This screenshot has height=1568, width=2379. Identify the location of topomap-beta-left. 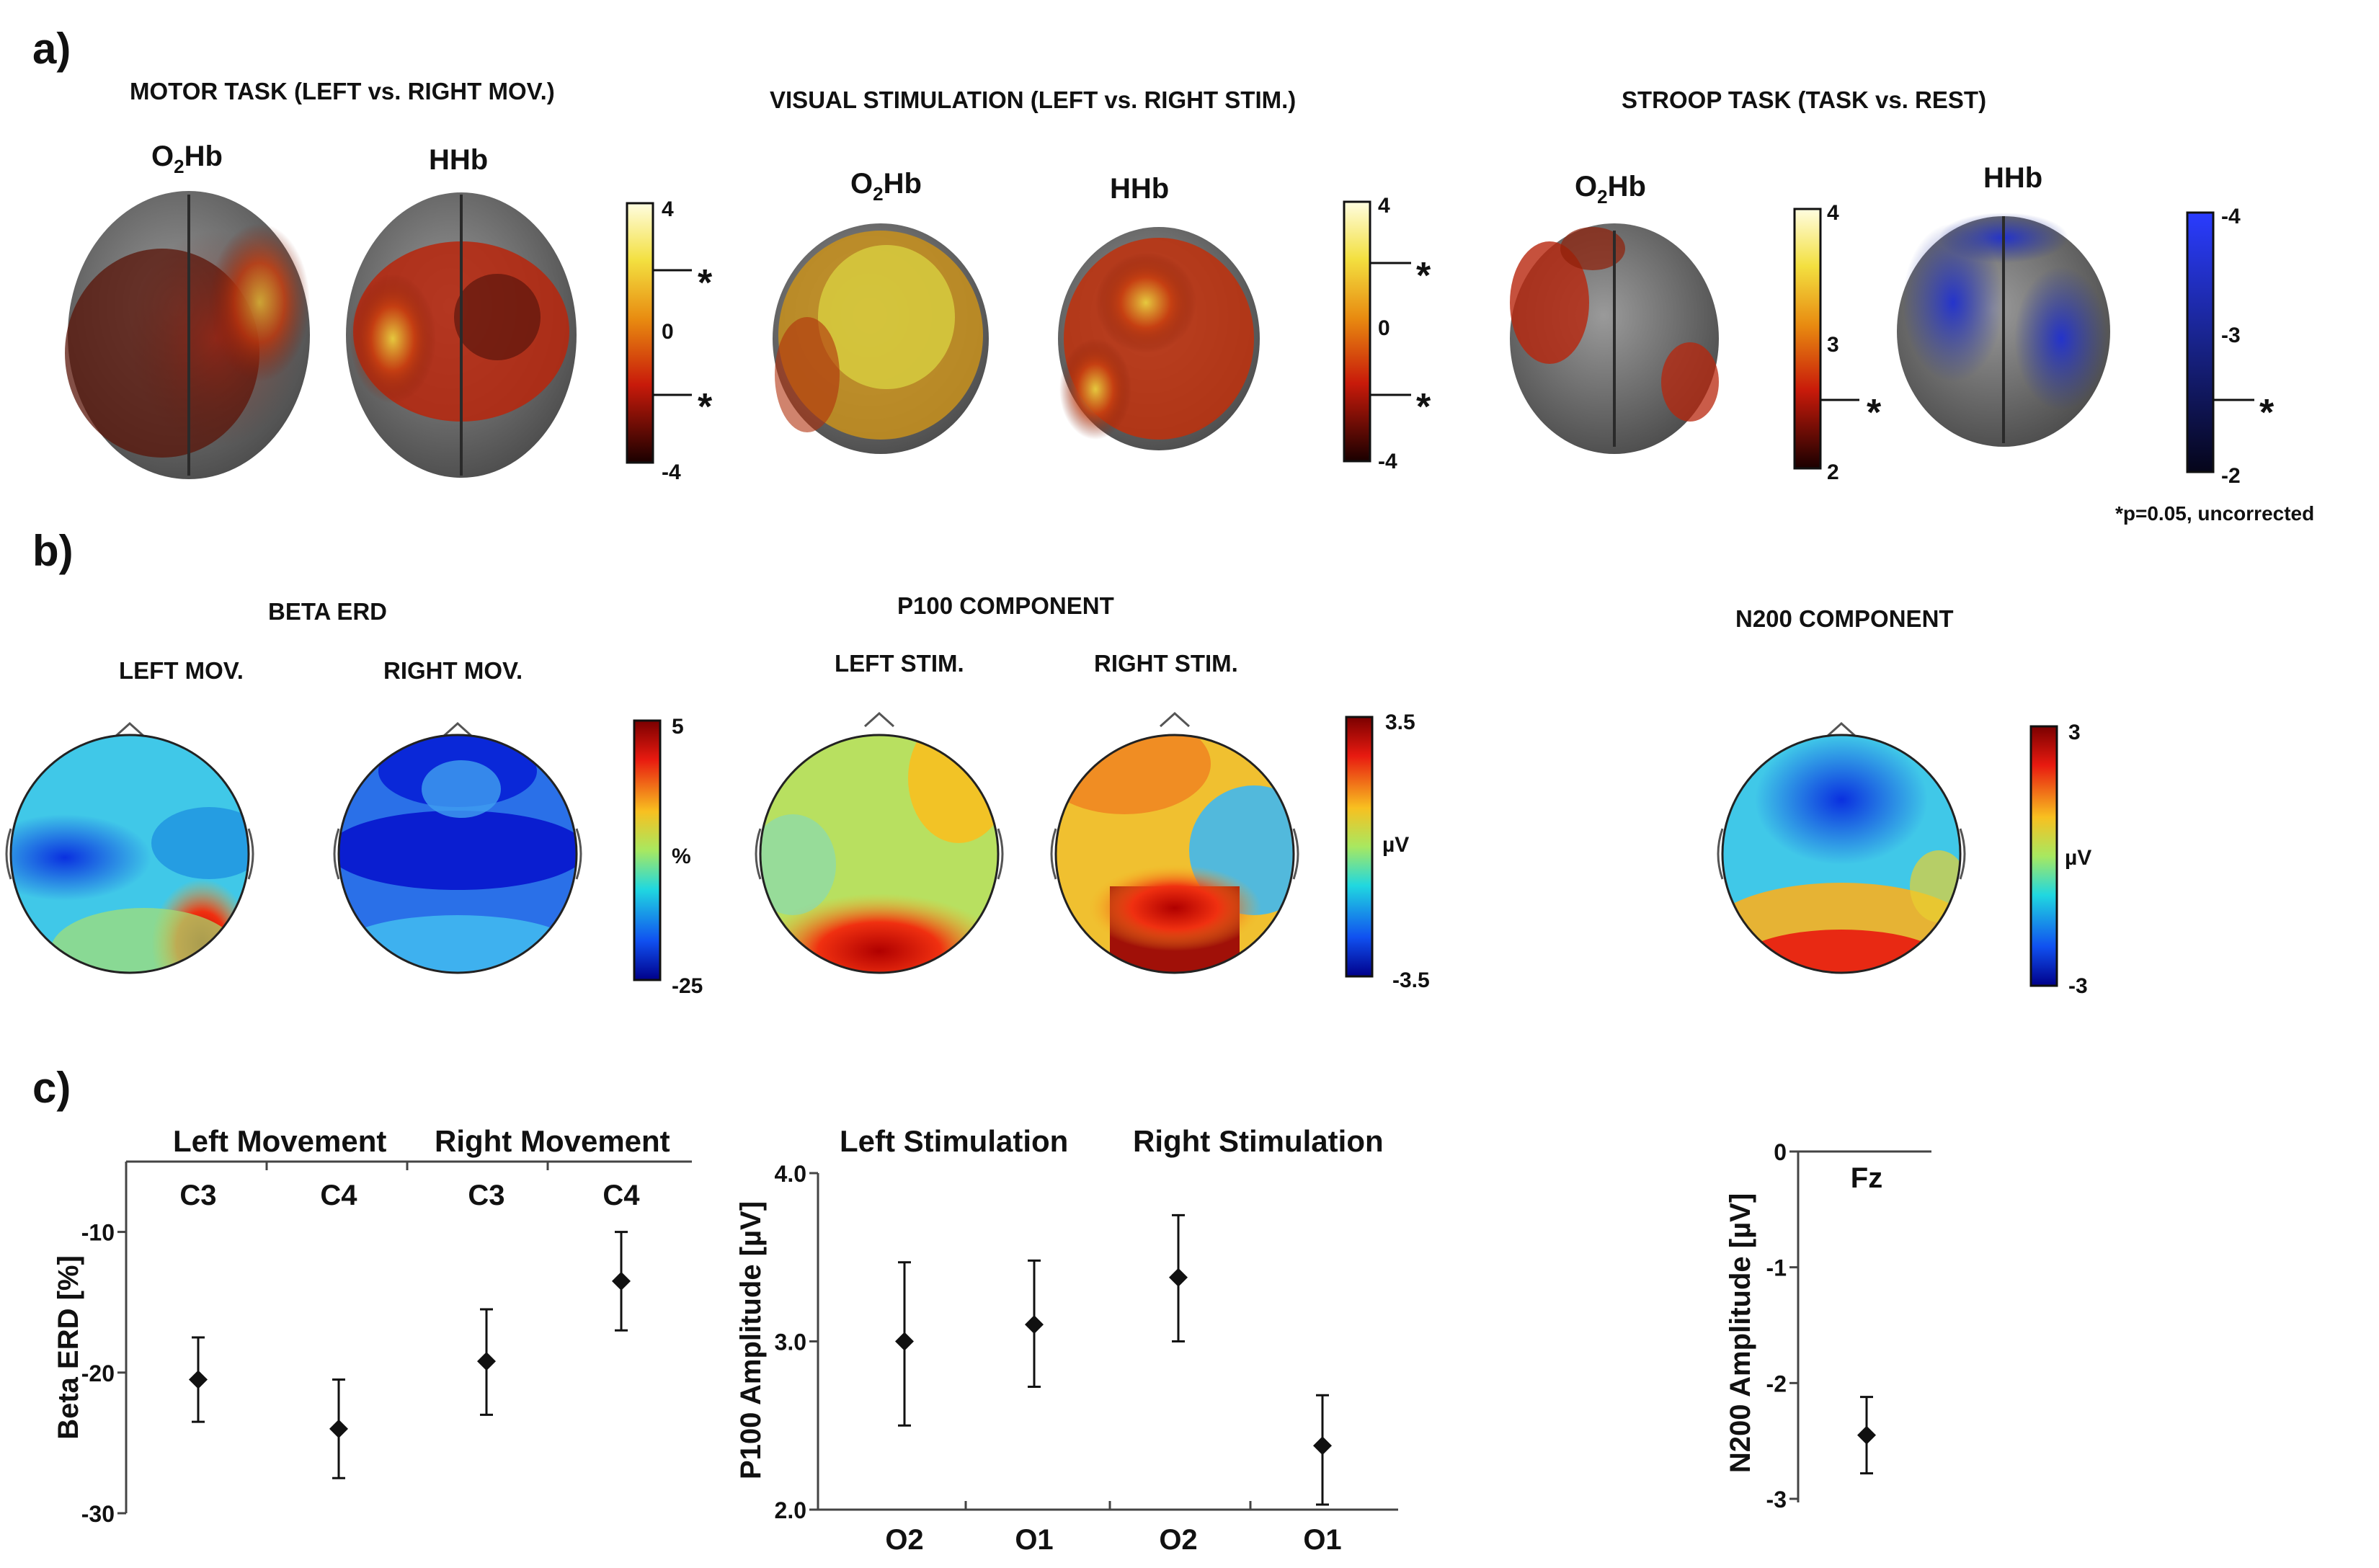
(129, 847).